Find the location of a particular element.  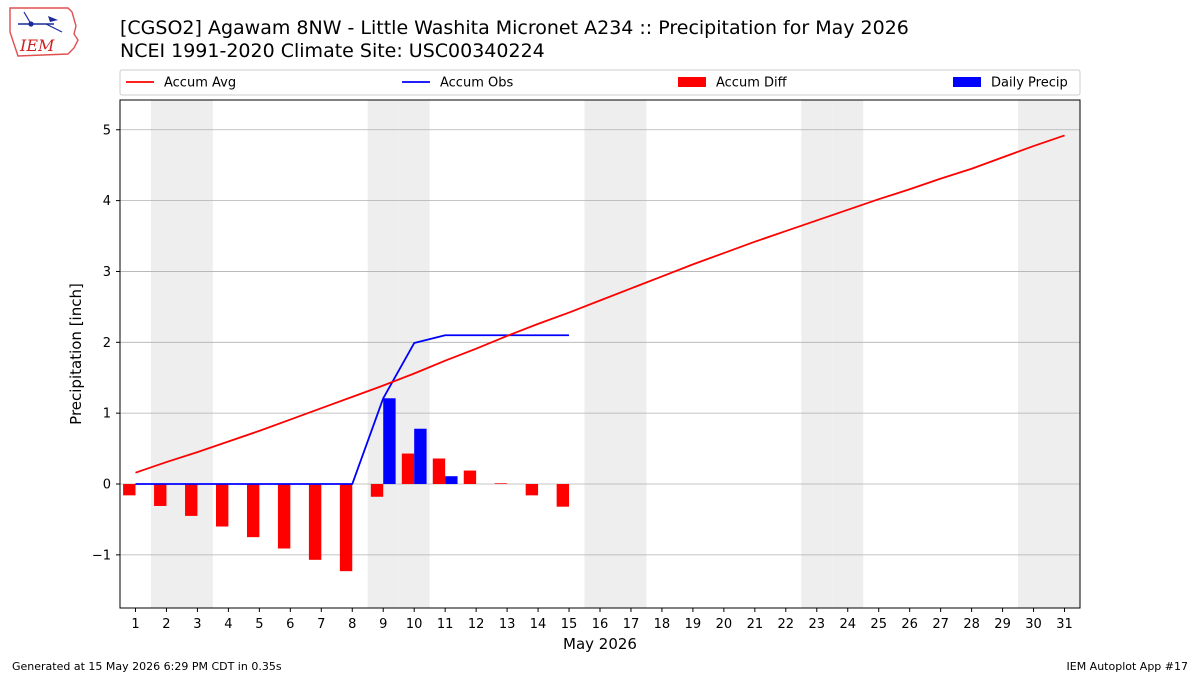

x-tick-label: 1 is located at coordinates (135, 624).